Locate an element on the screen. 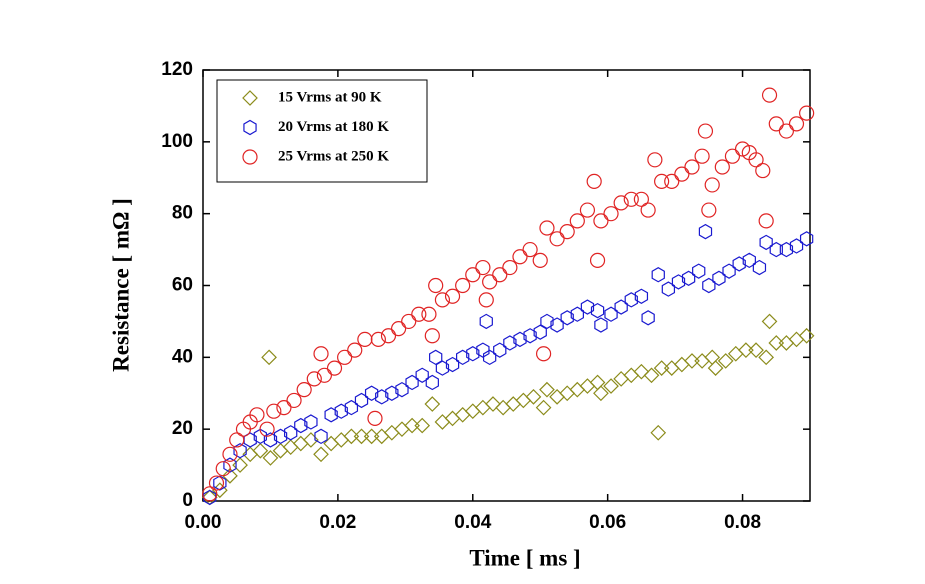  y-tick-label: 100 is located at coordinates (177, 141).